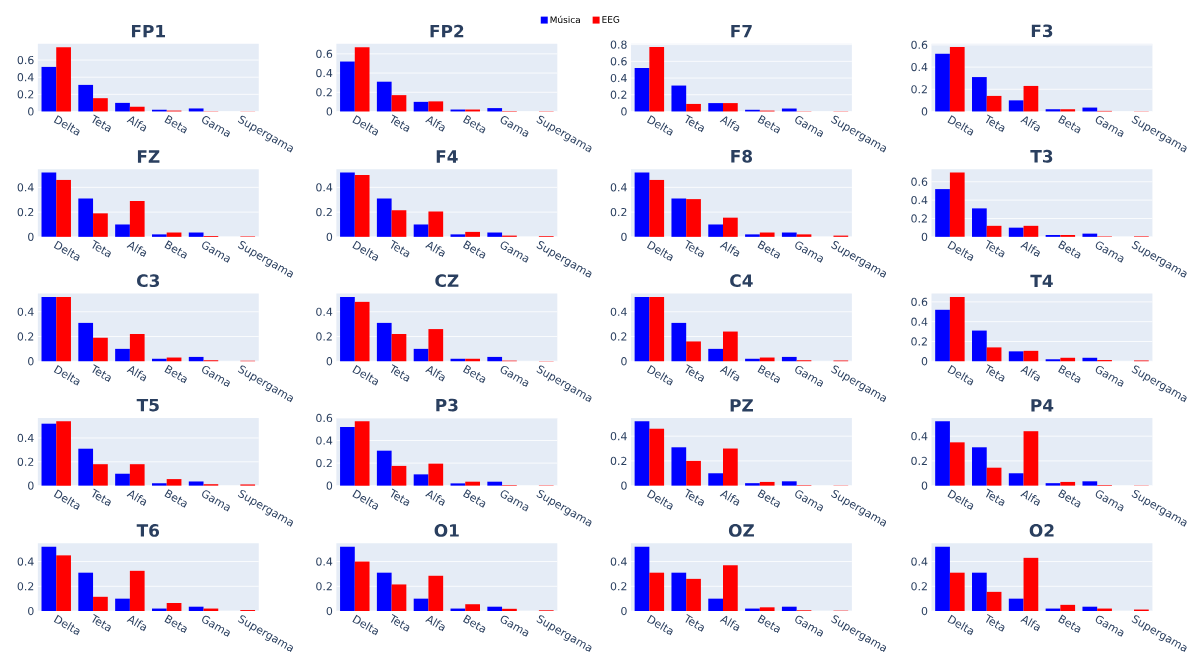  I want to click on chart-title: T3, so click(1041, 156).